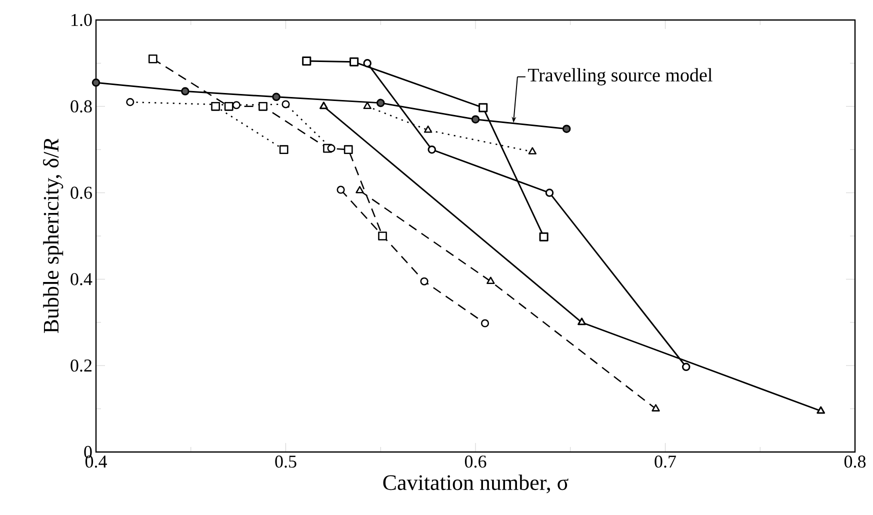 This screenshot has height=515, width=873. Describe the element at coordinates (475, 462) in the screenshot. I see `x-tick-label: 0.6` at that location.